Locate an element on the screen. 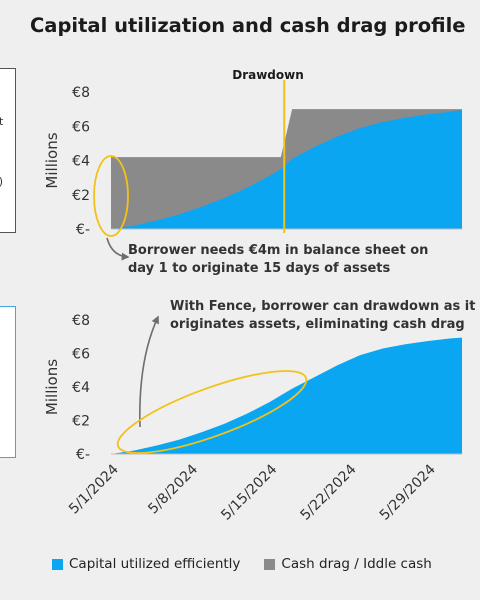 The image size is (480, 600). cropped-text-fragment: s) is located at coordinates (1, 181).